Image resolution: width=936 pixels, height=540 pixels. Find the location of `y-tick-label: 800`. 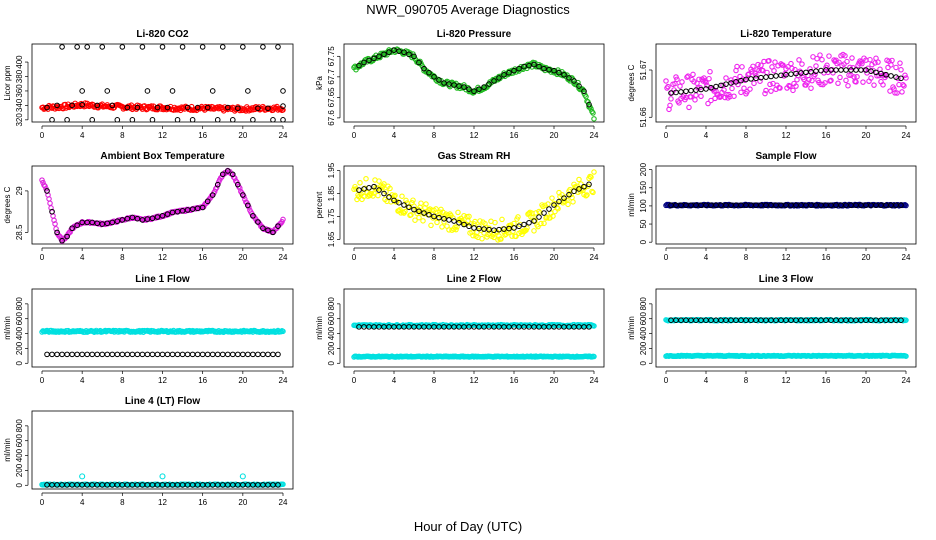

y-tick-label: 800 is located at coordinates (19, 304).